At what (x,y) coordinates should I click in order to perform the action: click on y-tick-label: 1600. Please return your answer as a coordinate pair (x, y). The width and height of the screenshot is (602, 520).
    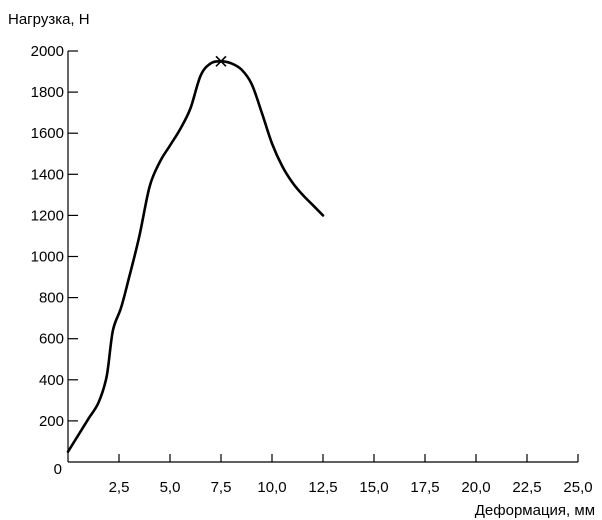
    Looking at the image, I should click on (47, 133).